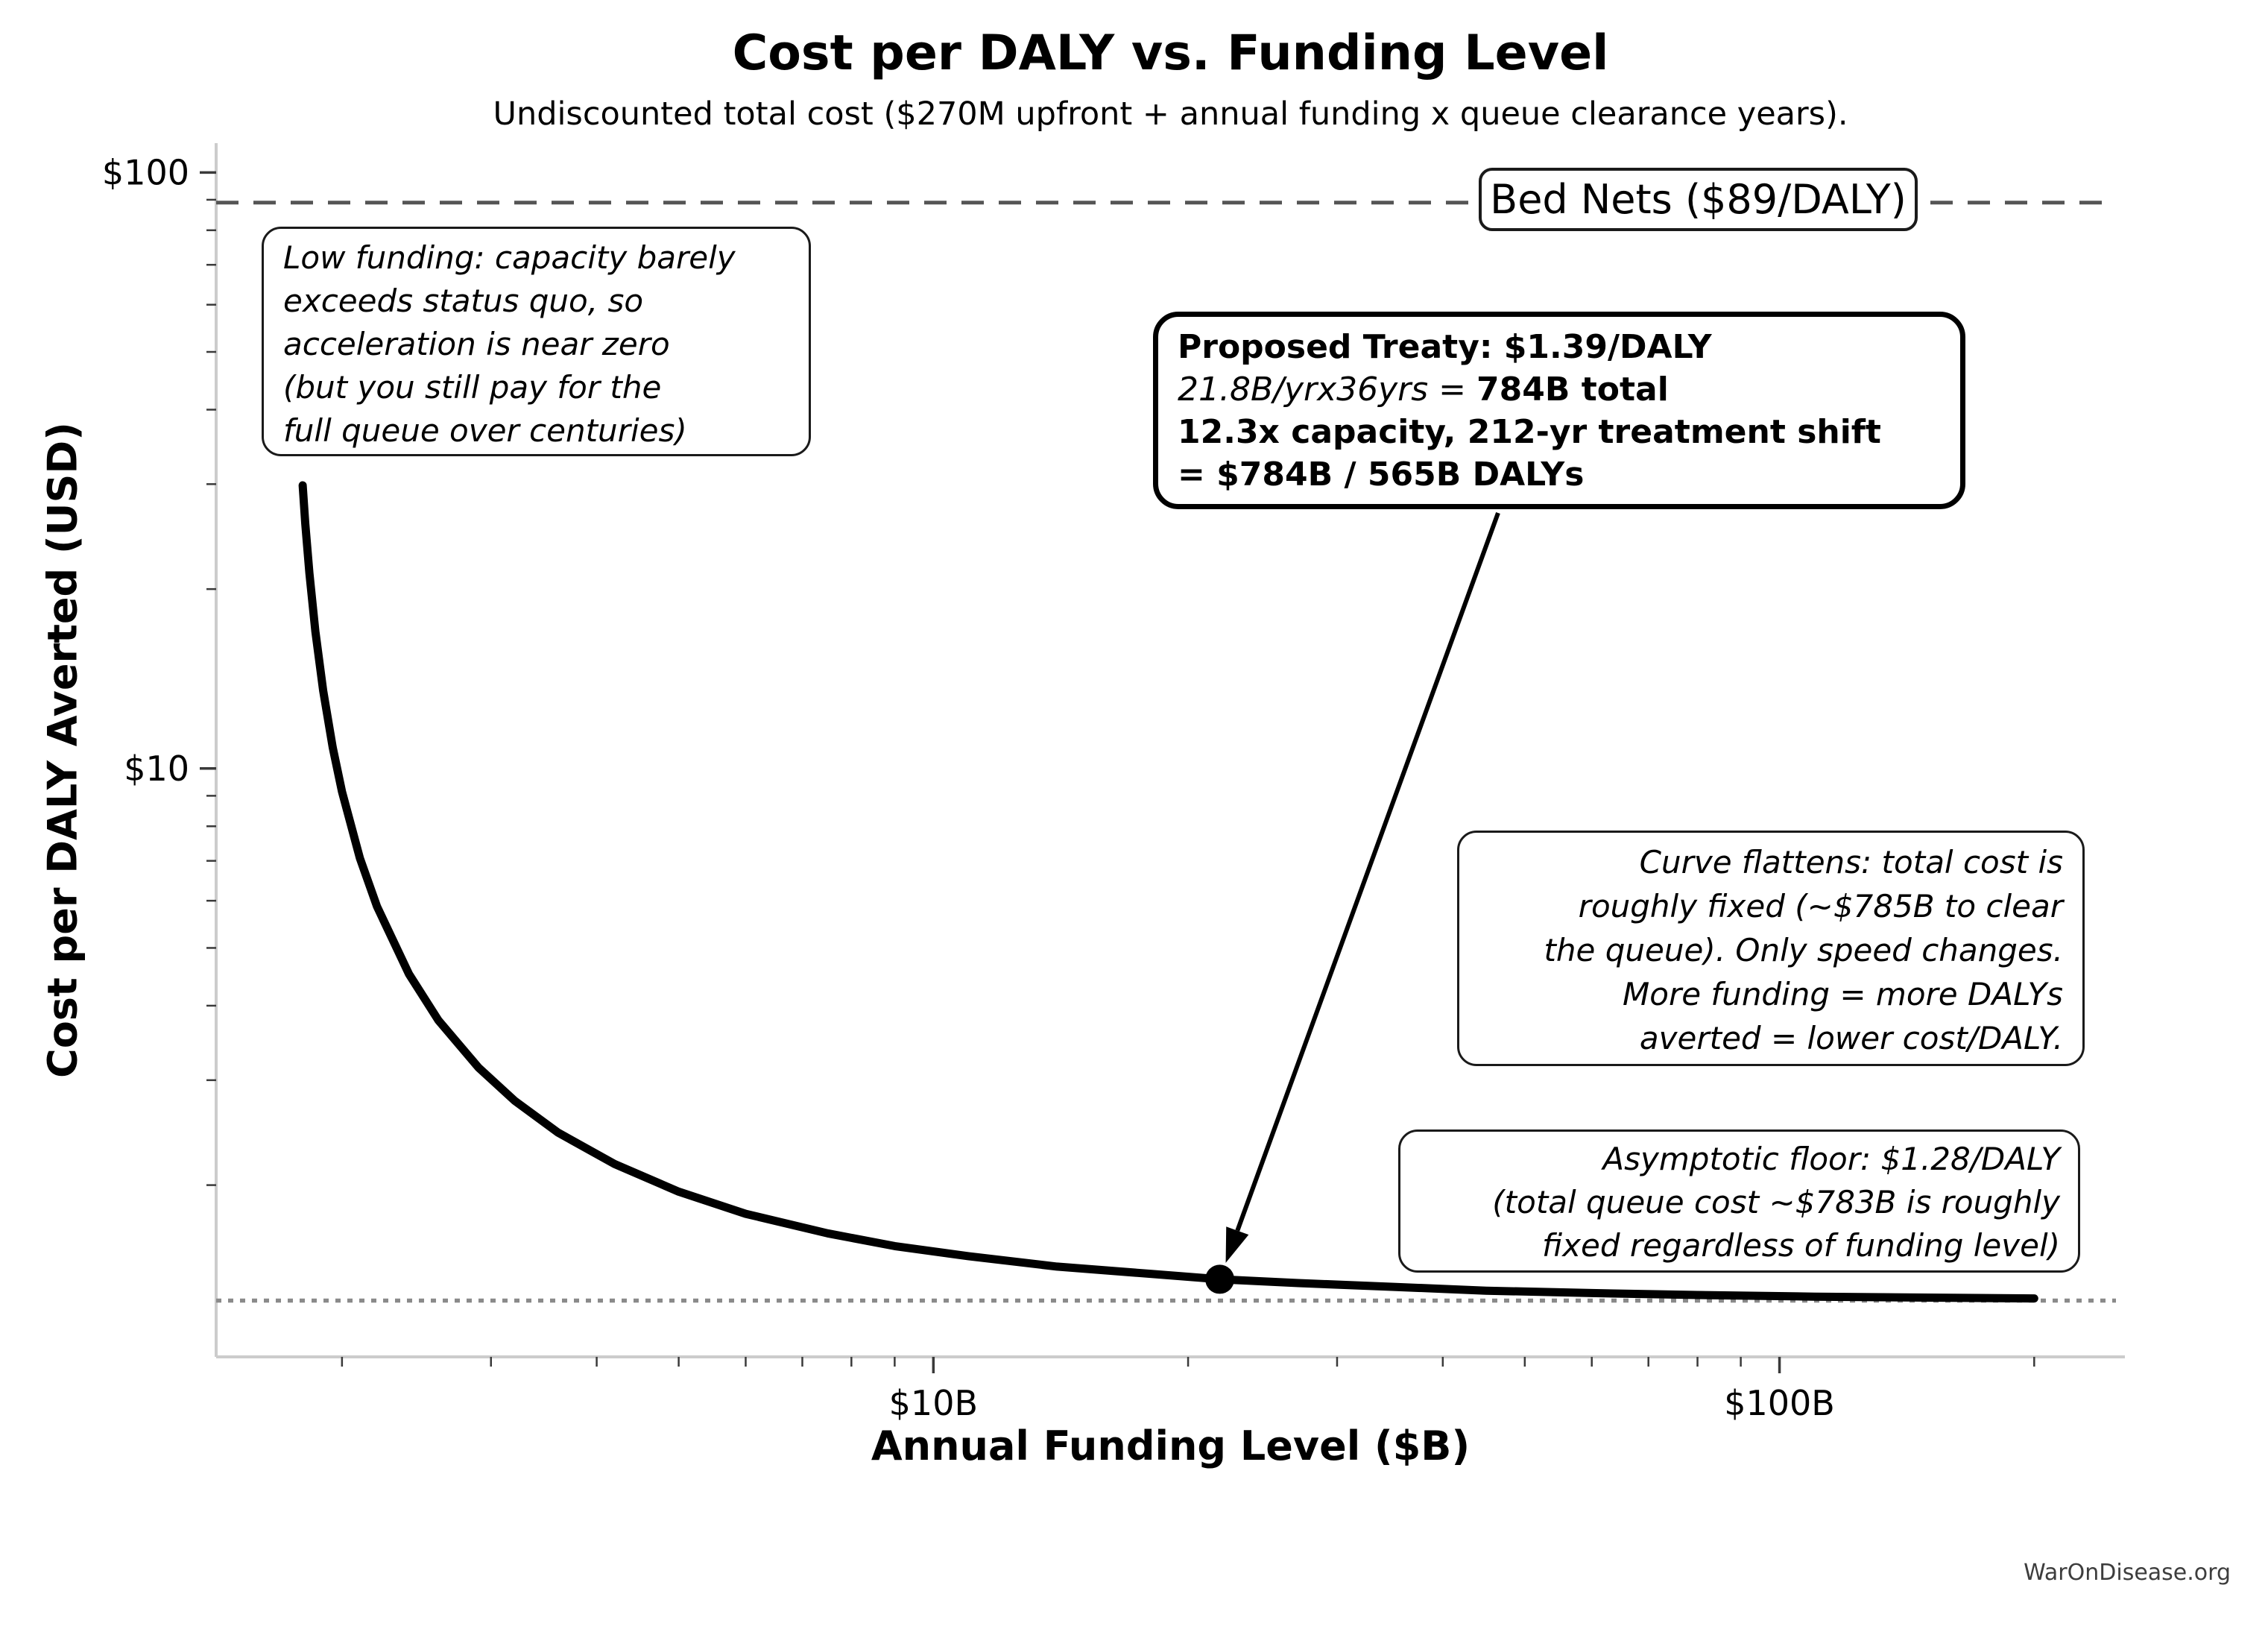 The image size is (2268, 1629). Describe the element at coordinates (156, 769) in the screenshot. I see `svg-text: $10` at that location.